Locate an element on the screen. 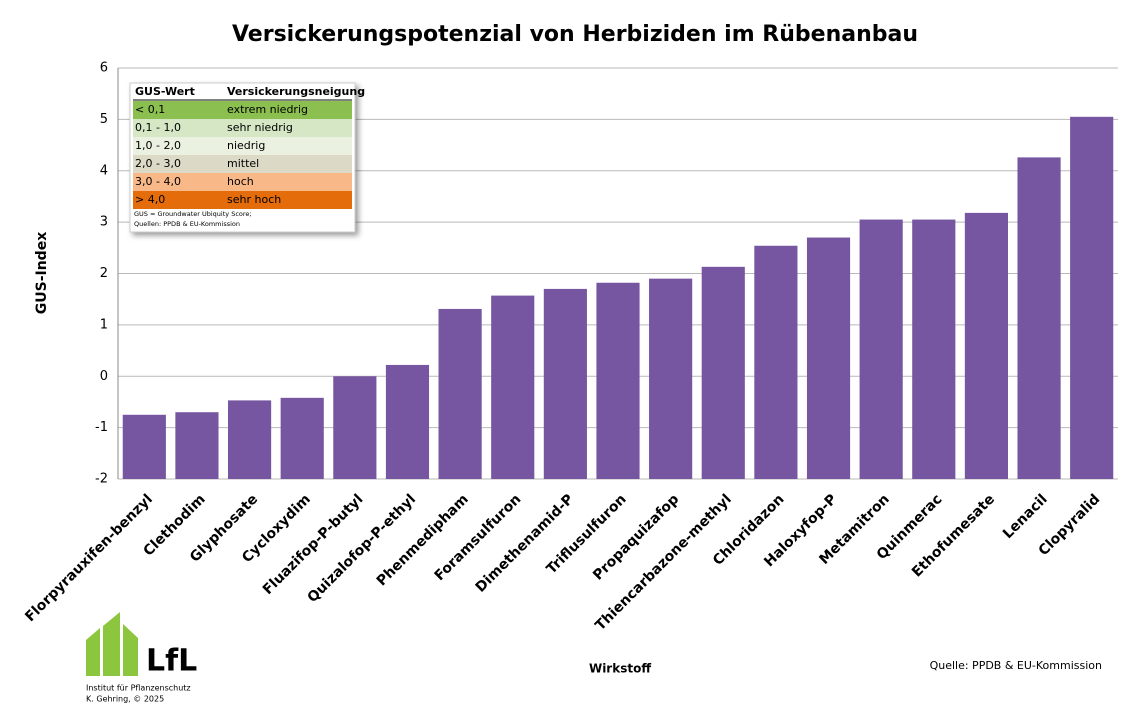  legend-class: sehr hoch is located at coordinates (254, 199).